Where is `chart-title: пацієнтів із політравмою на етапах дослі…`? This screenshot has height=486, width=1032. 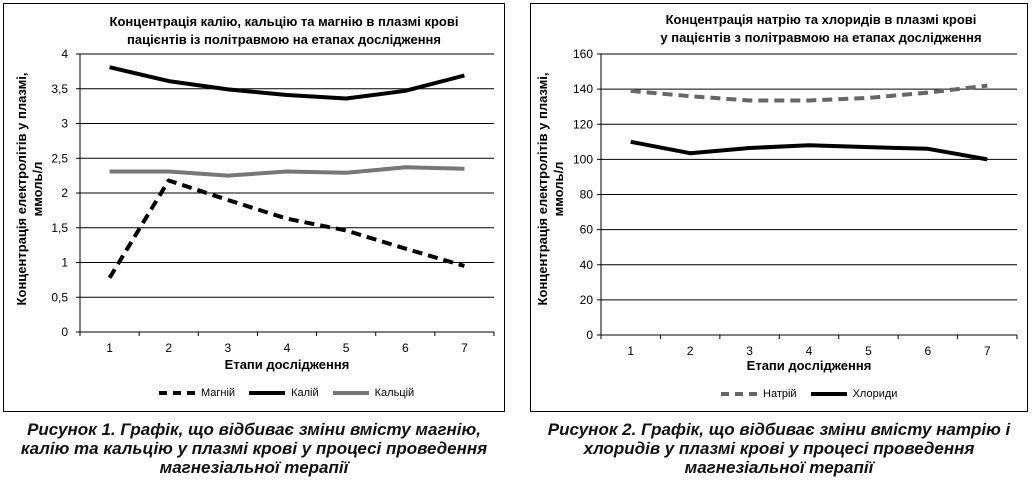
chart-title: пацієнтів із політравмою на етапах дослі… is located at coordinates (284, 39).